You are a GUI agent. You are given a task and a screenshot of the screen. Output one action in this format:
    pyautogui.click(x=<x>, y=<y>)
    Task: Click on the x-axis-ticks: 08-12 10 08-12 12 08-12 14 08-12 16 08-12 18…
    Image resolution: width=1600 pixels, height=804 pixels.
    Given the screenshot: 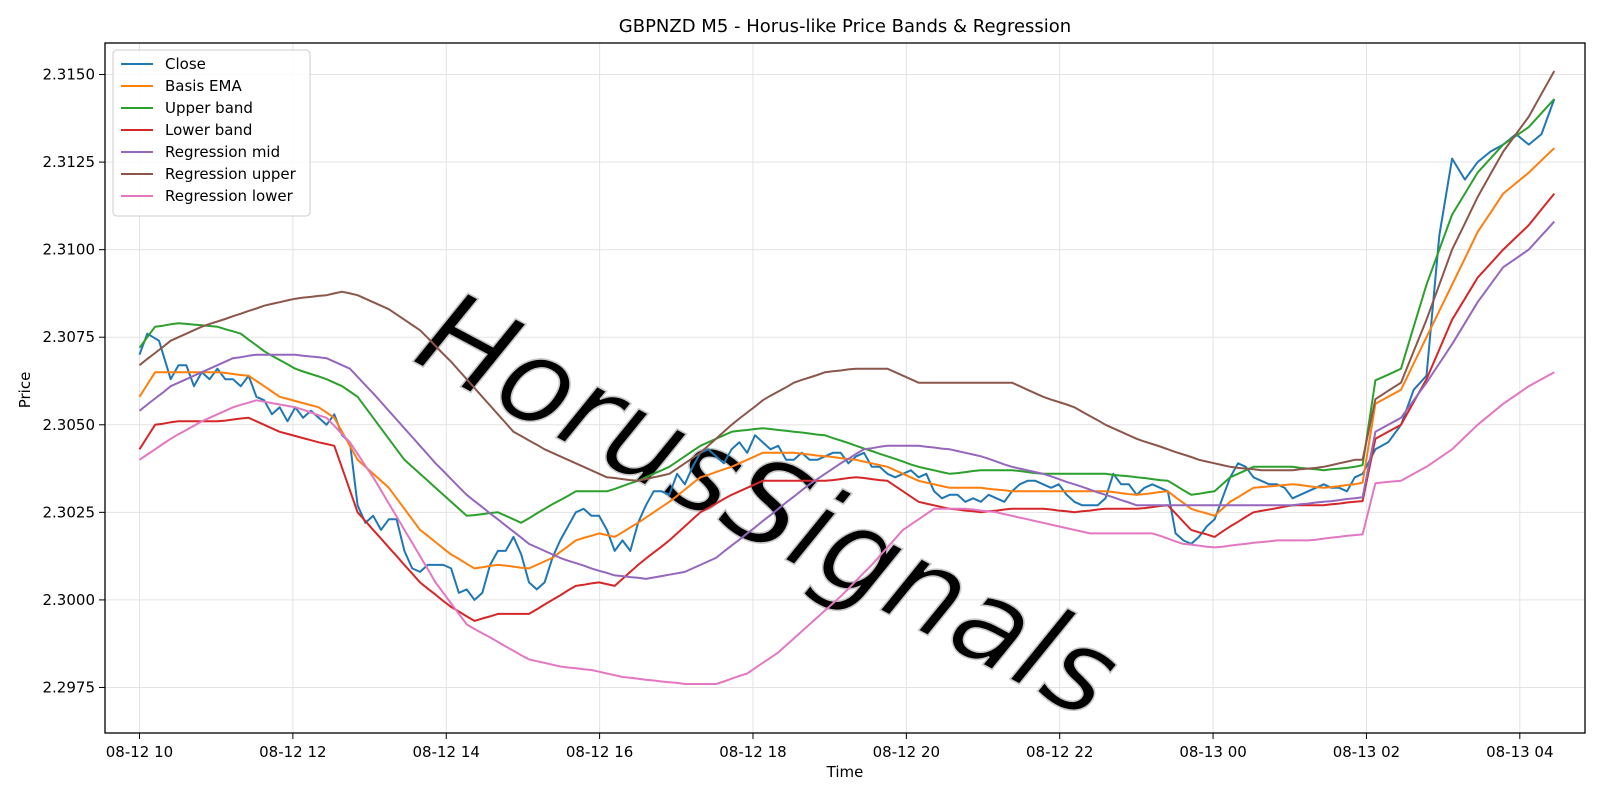 What is the action you would take?
    pyautogui.click(x=830, y=747)
    